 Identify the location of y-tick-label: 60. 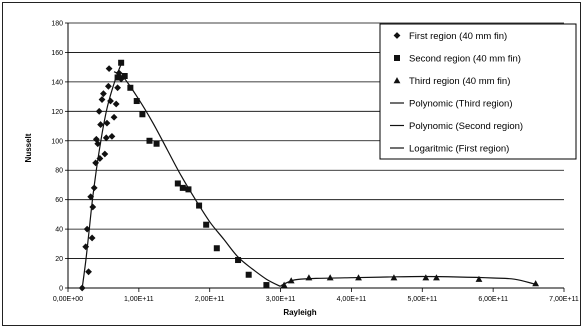
(59, 200).